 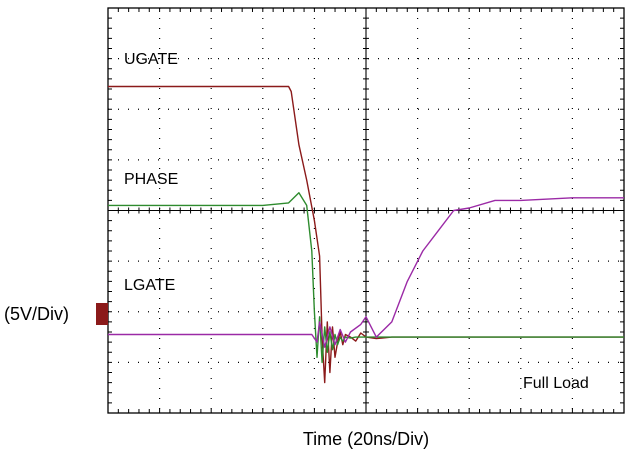 What do you see at coordinates (366, 439) in the screenshot?
I see `x-axis-label: Time (20ns/Div)` at bounding box center [366, 439].